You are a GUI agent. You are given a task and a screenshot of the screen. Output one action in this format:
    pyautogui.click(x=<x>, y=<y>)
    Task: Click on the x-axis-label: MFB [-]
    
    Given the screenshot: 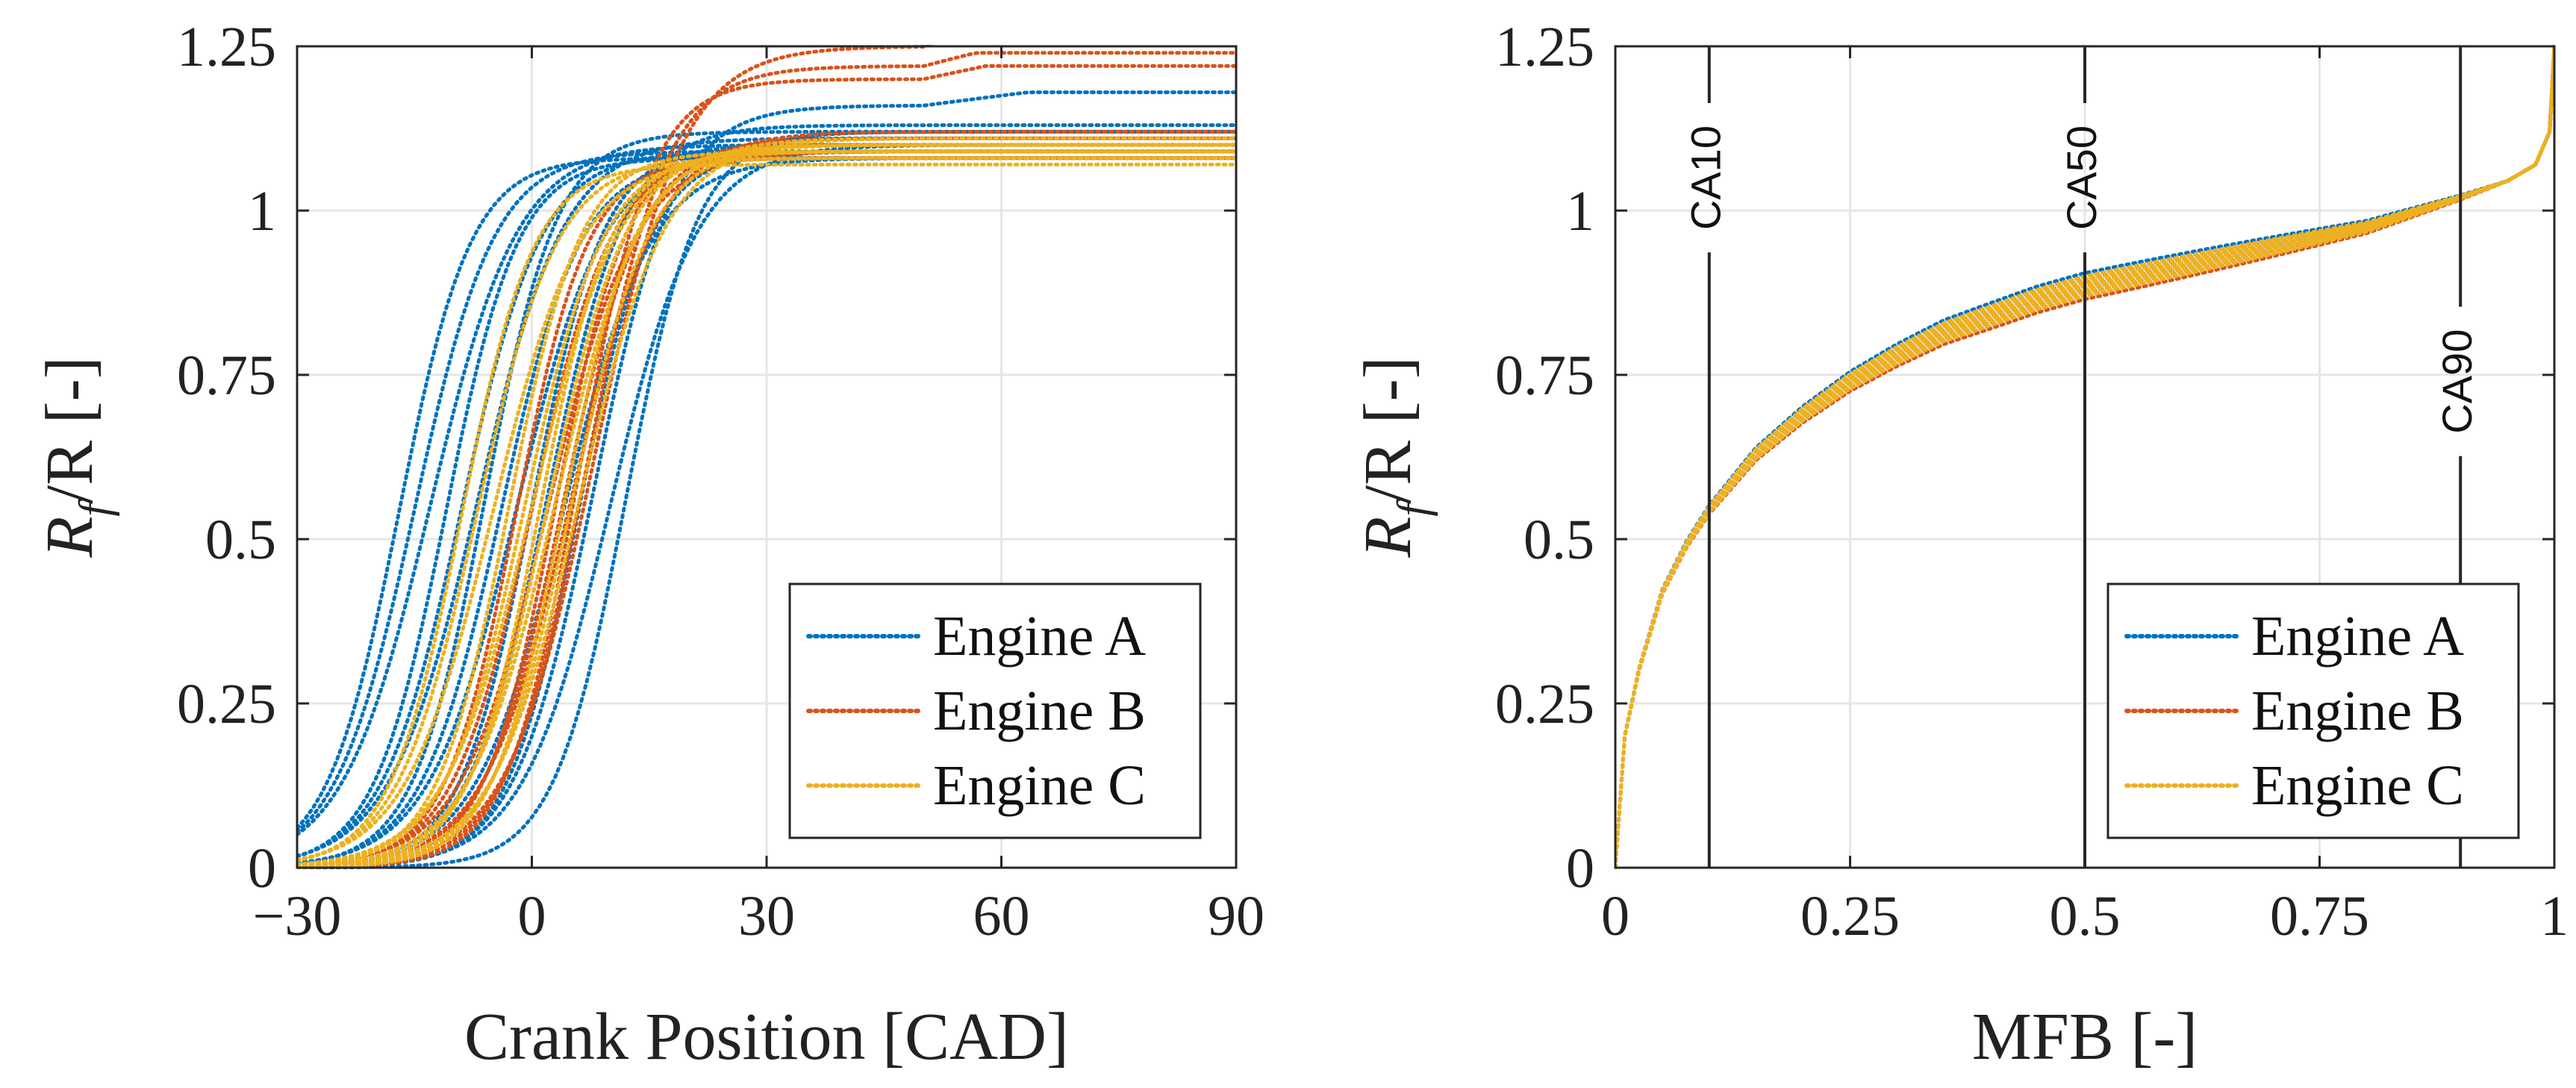 What is the action you would take?
    pyautogui.click(x=2085, y=1037)
    